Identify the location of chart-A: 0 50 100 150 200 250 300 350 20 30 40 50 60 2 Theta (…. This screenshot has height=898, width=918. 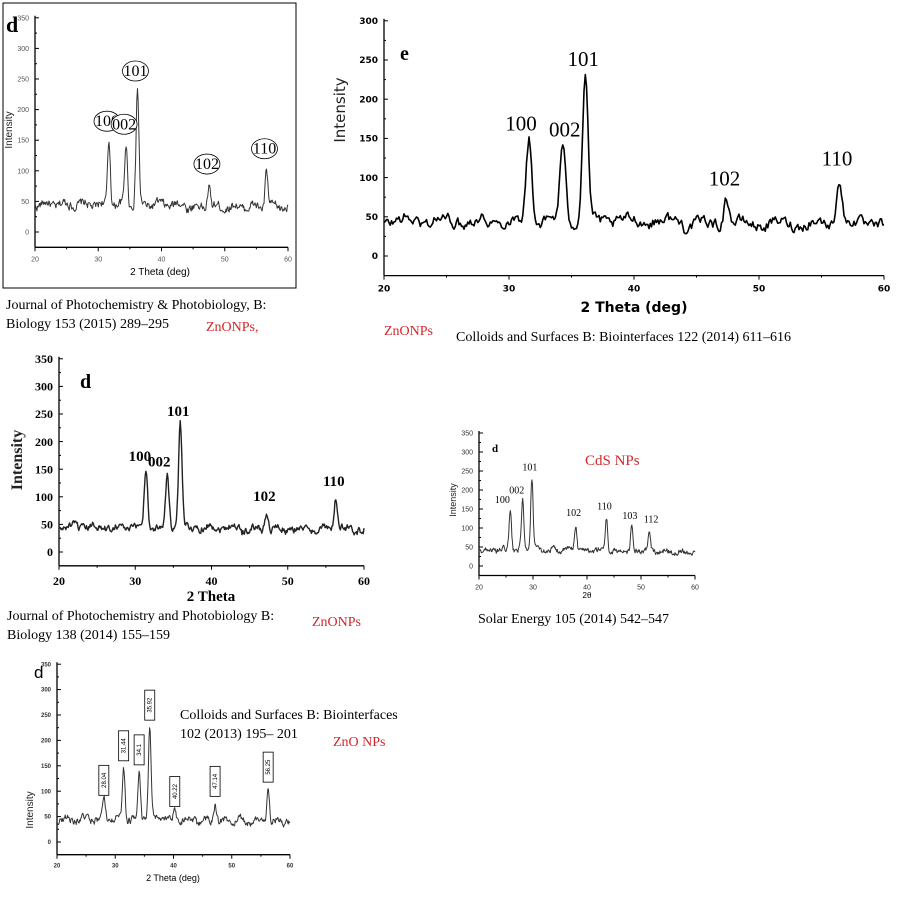
(149, 145).